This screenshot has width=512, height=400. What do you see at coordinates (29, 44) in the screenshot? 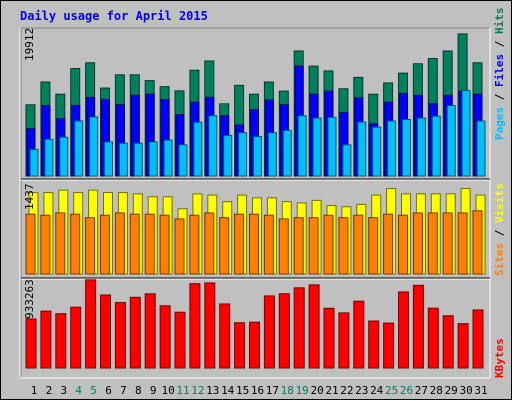
I see `y-max-label-hits: 19912` at bounding box center [29, 44].